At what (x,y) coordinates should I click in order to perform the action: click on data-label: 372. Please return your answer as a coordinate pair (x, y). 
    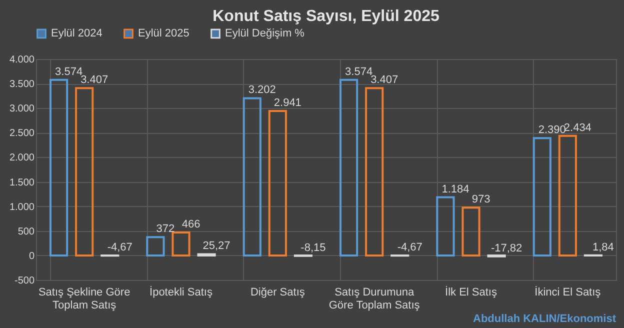
    Looking at the image, I should click on (165, 229).